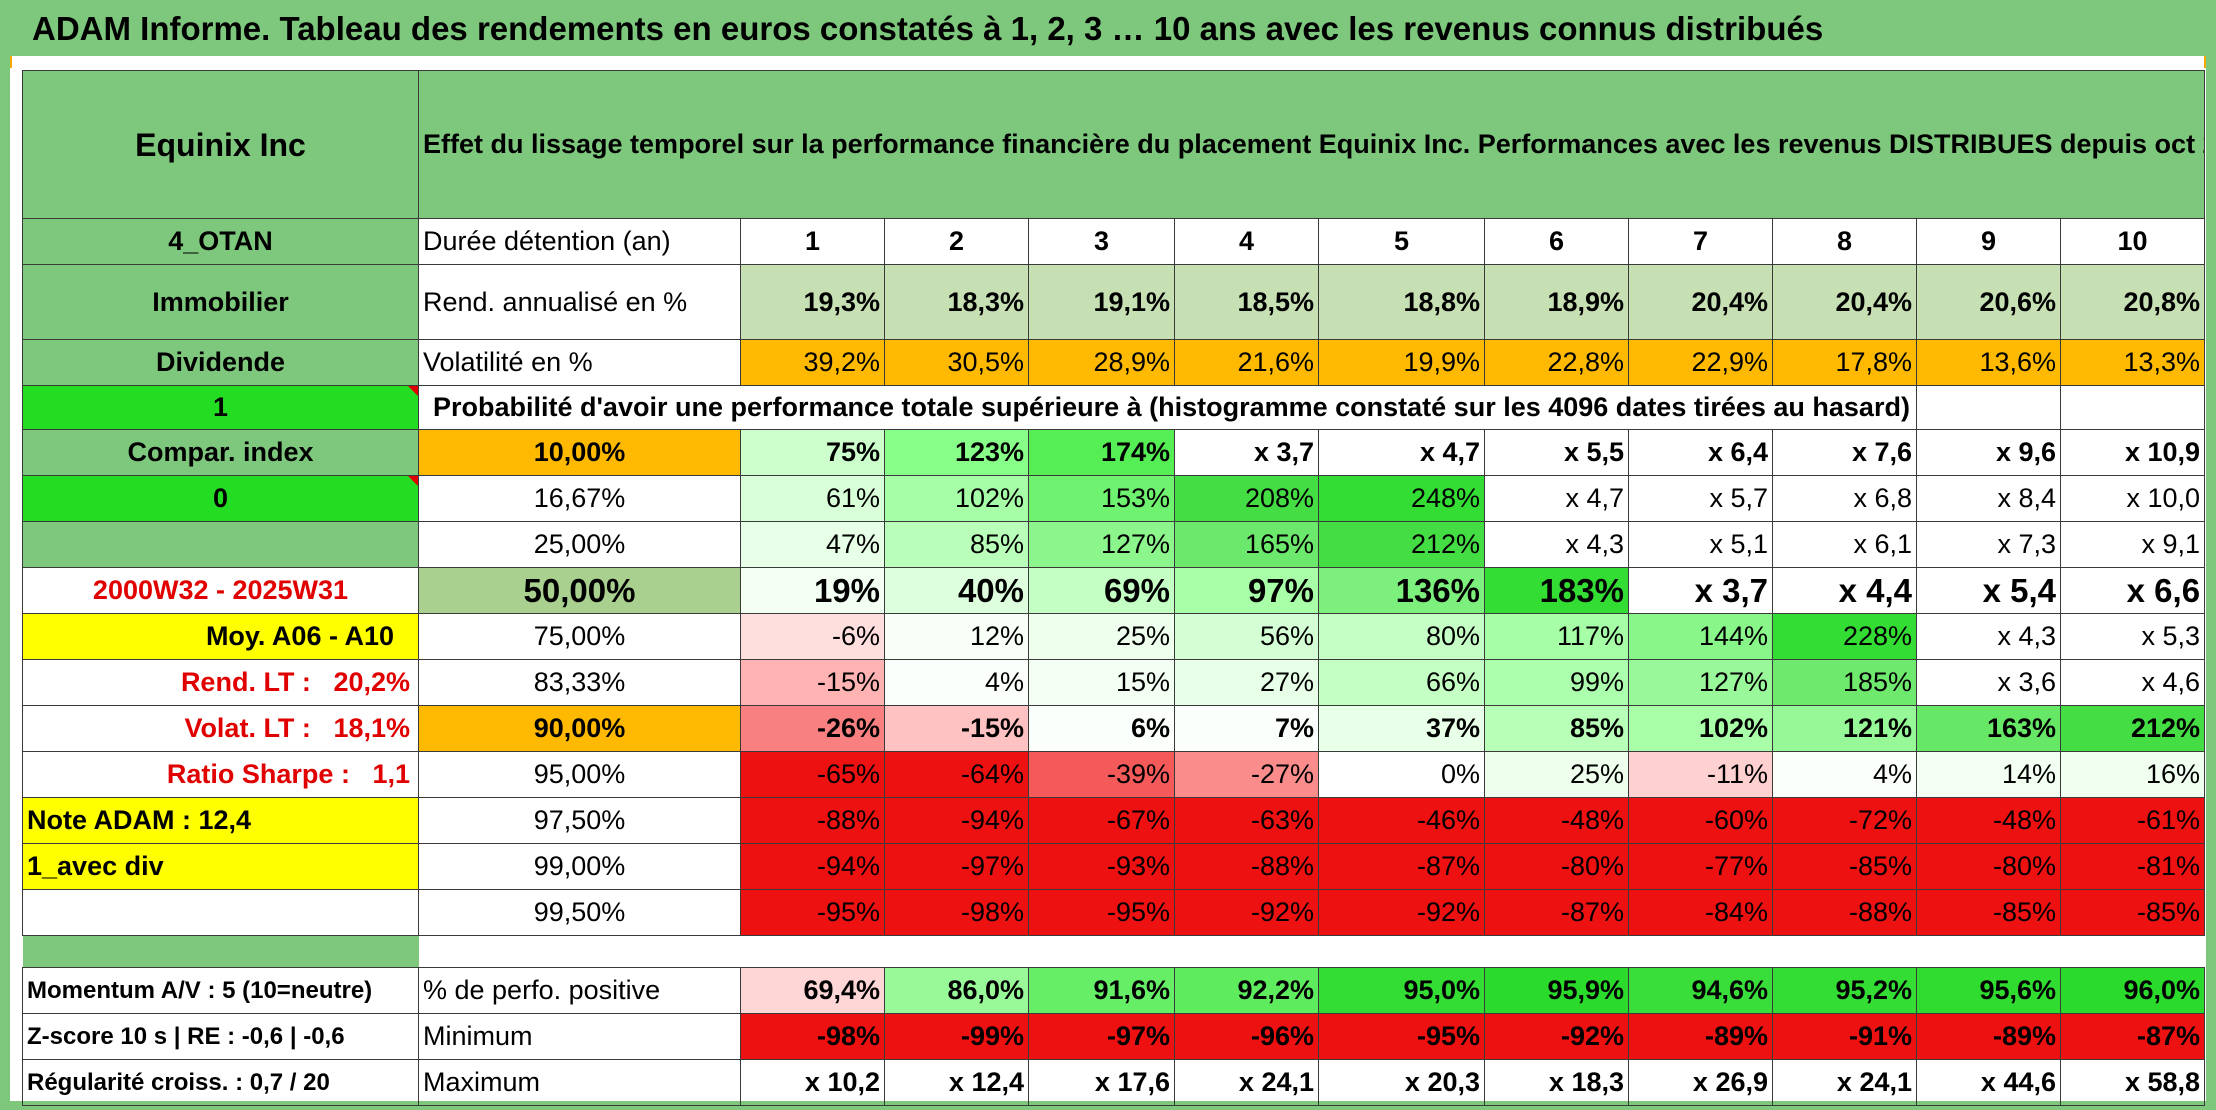  Describe the element at coordinates (1108, 1105) in the screenshot. I see `bottom-border-strip` at that location.